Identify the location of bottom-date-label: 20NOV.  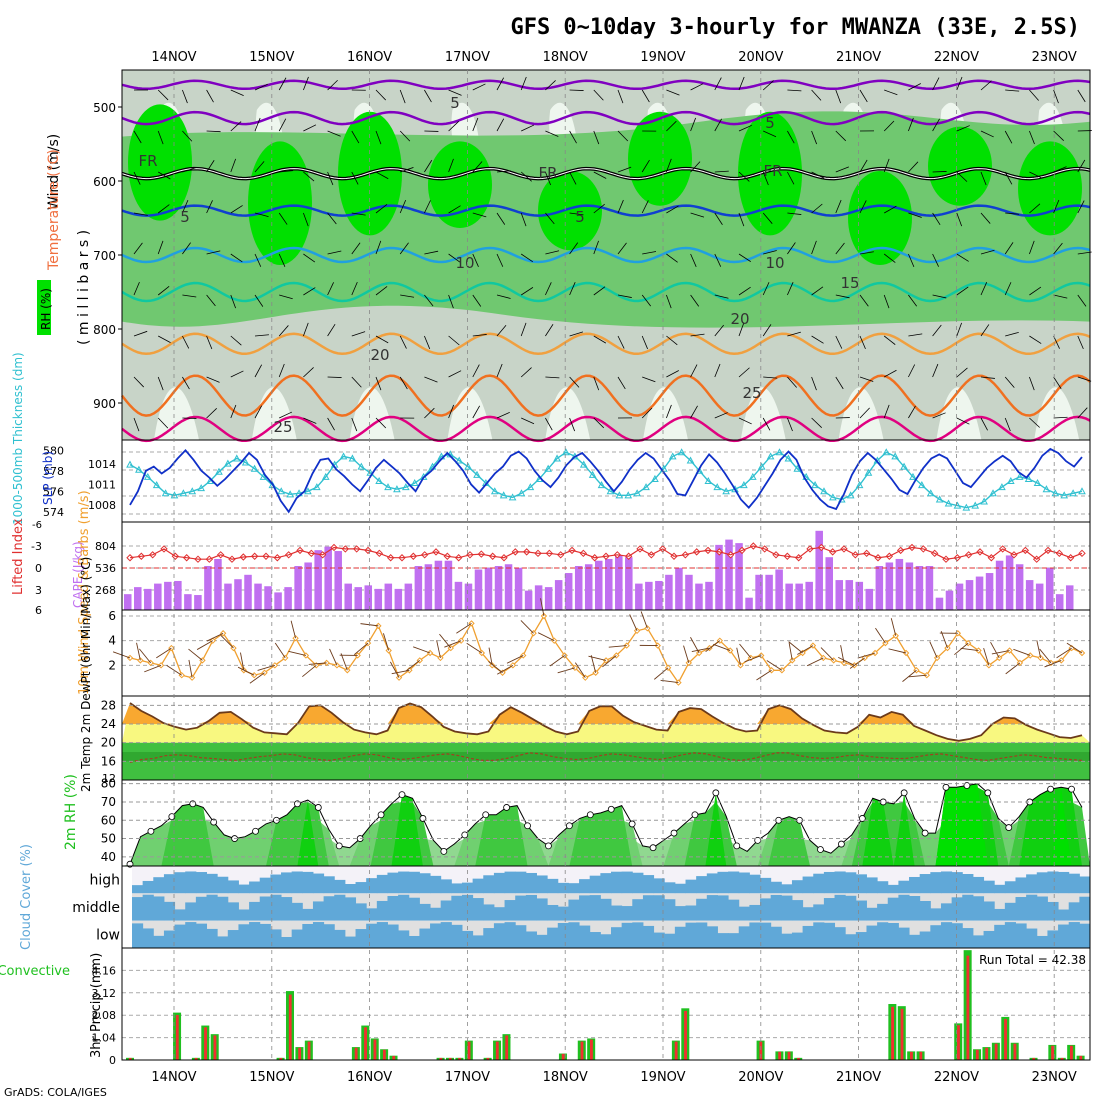
(760, 1077).